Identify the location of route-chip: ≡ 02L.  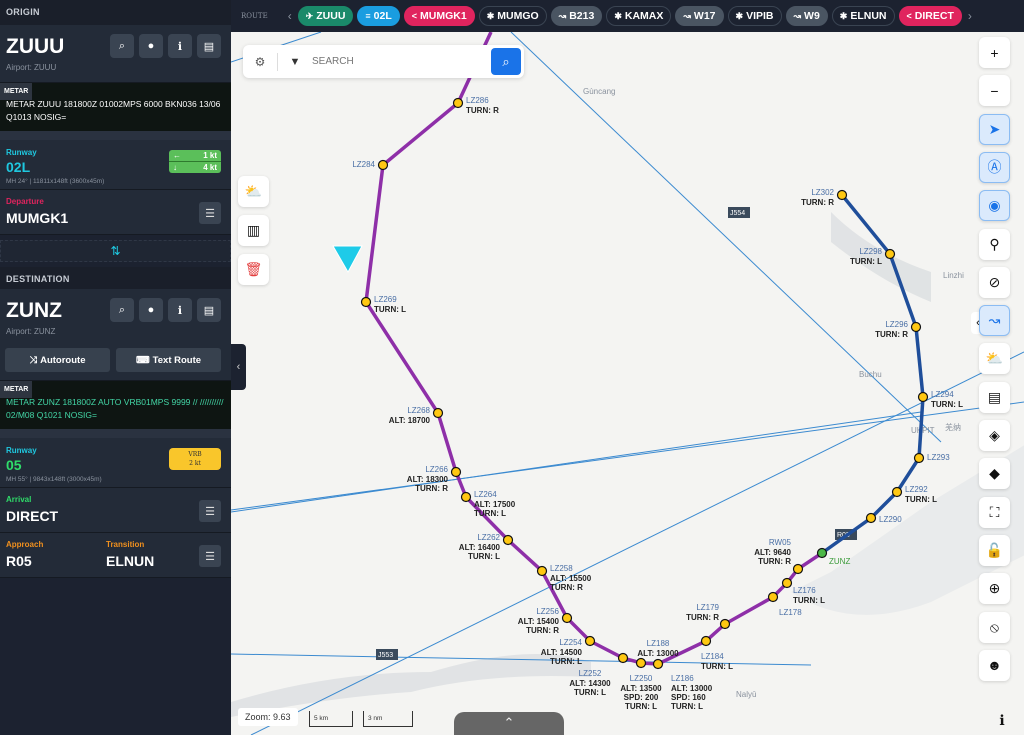
(378, 16).